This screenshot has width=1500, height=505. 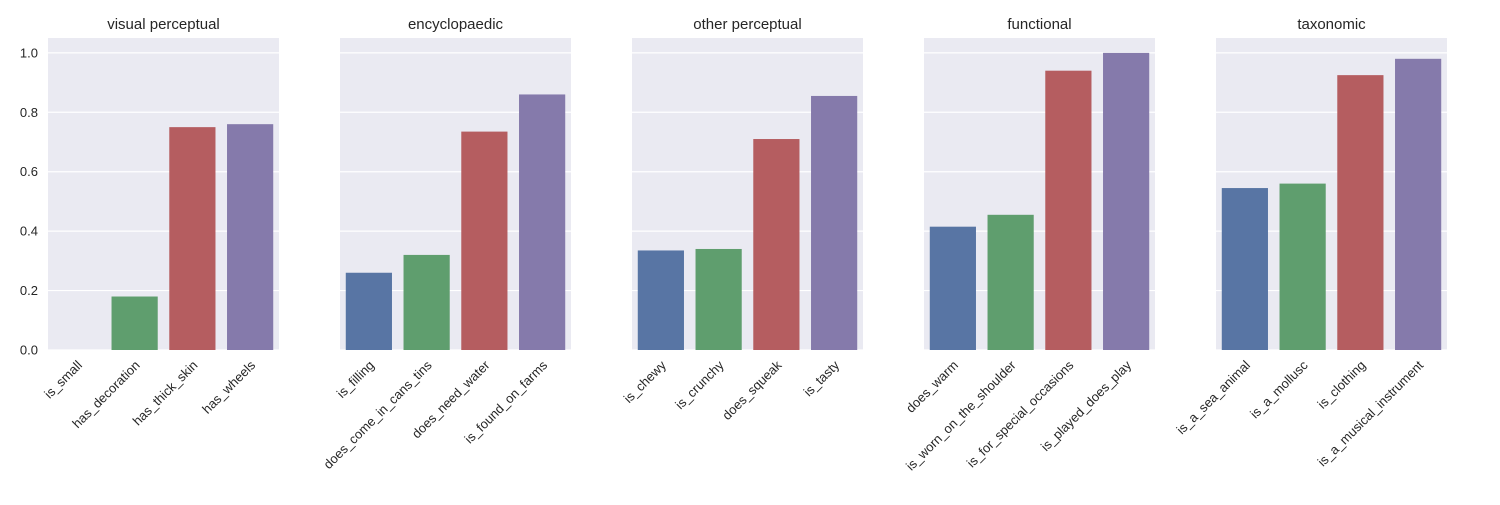 What do you see at coordinates (1370, 413) in the screenshot?
I see `x-tick-label: is_a_musical_instrument` at bounding box center [1370, 413].